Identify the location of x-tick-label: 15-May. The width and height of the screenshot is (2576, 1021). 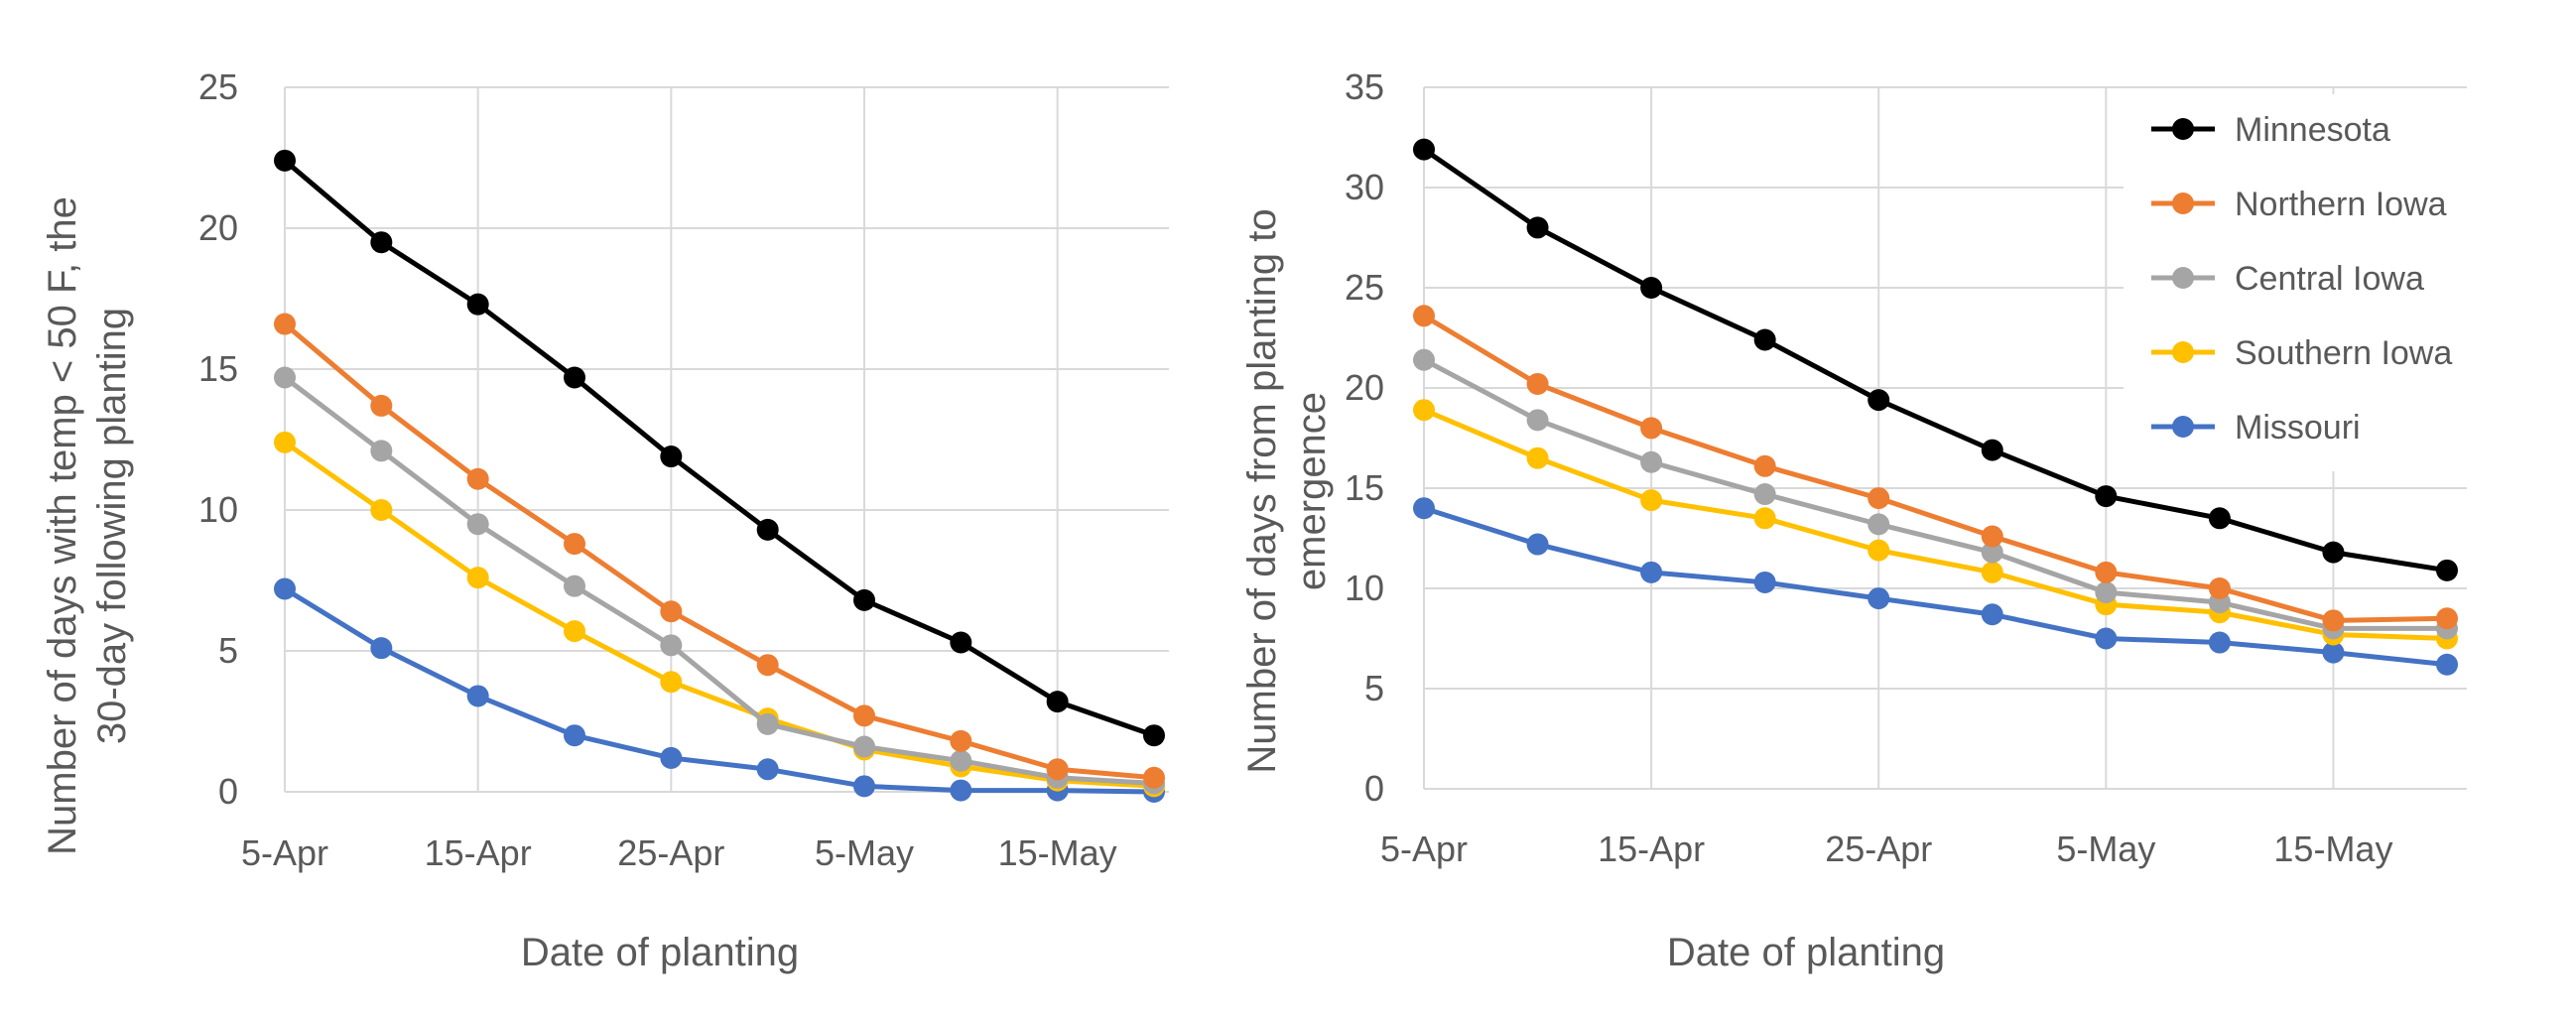
(2333, 849).